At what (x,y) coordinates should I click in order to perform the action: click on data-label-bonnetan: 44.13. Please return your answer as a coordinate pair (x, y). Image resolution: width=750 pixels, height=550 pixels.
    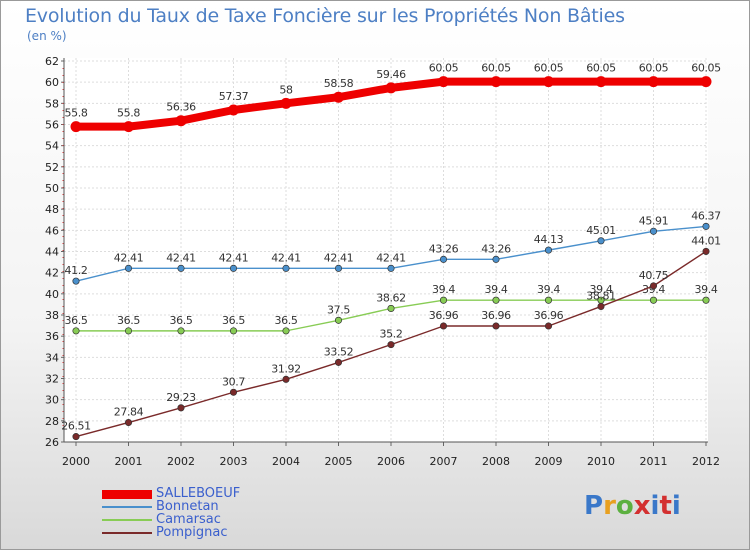
    Looking at the image, I should click on (549, 239).